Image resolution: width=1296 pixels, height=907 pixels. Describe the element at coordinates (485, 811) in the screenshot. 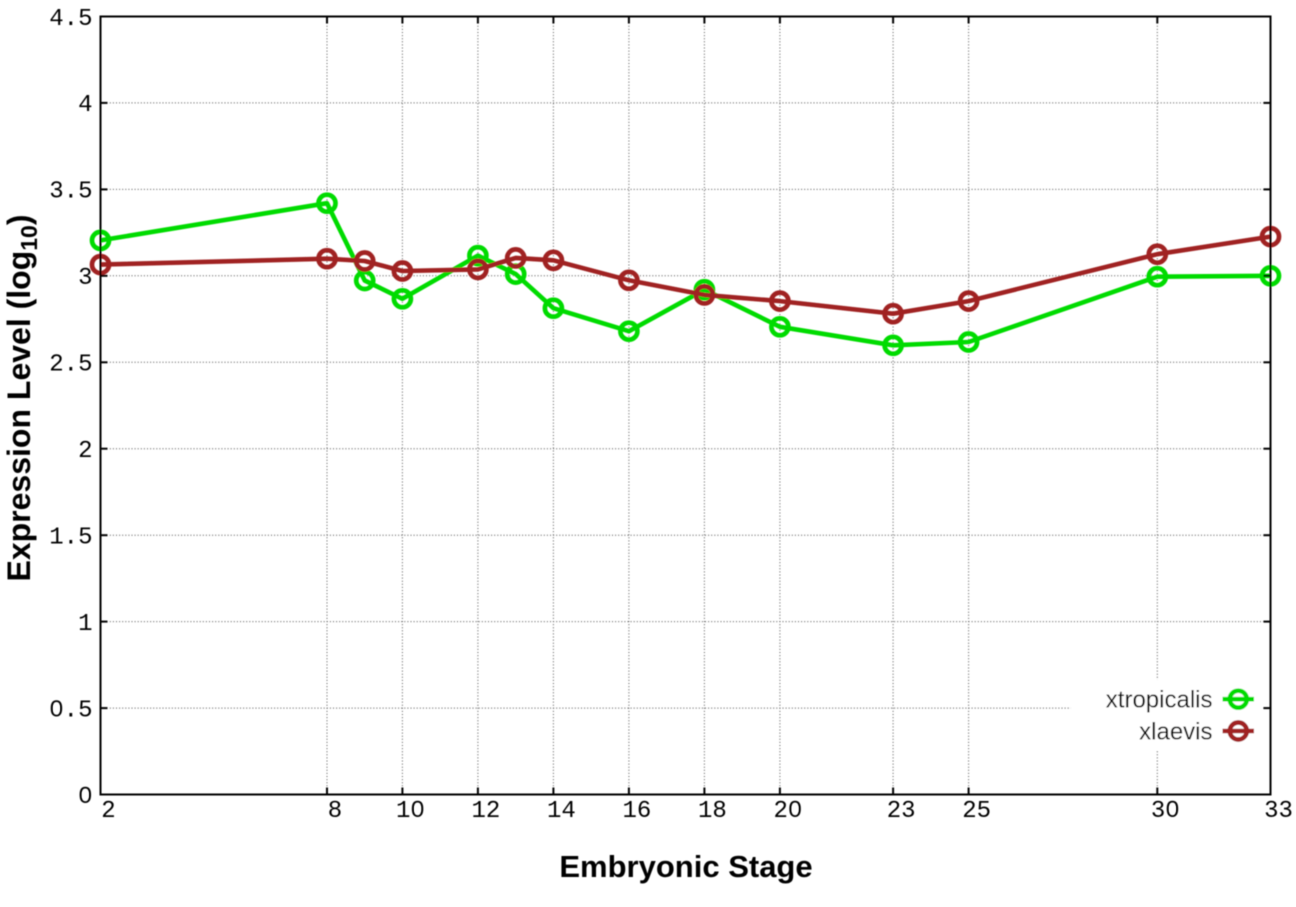

I see `svg-text: 12` at that location.